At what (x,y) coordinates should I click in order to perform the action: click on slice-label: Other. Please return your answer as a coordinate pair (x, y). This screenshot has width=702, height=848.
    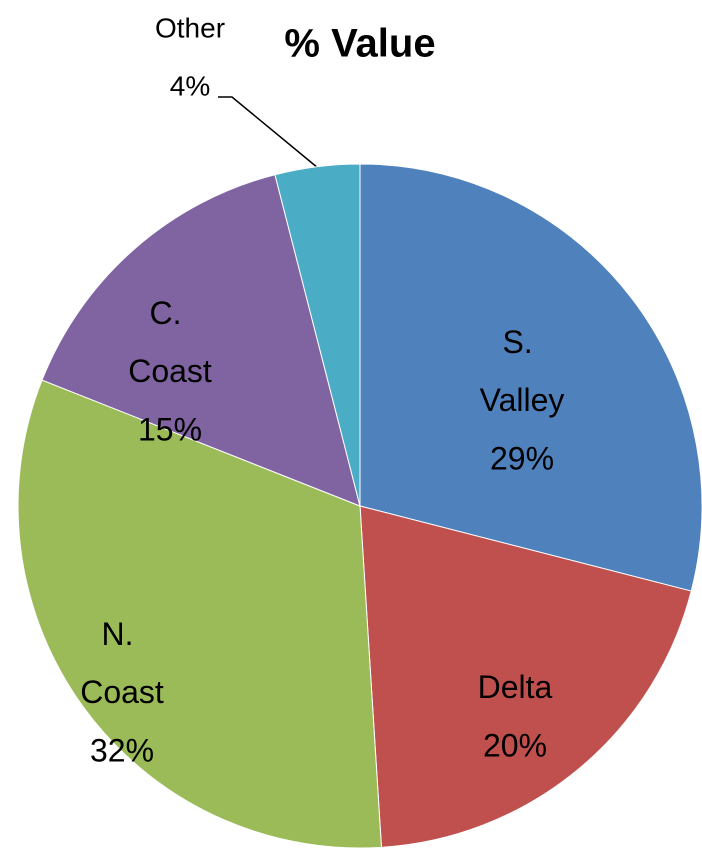
    Looking at the image, I should click on (190, 27).